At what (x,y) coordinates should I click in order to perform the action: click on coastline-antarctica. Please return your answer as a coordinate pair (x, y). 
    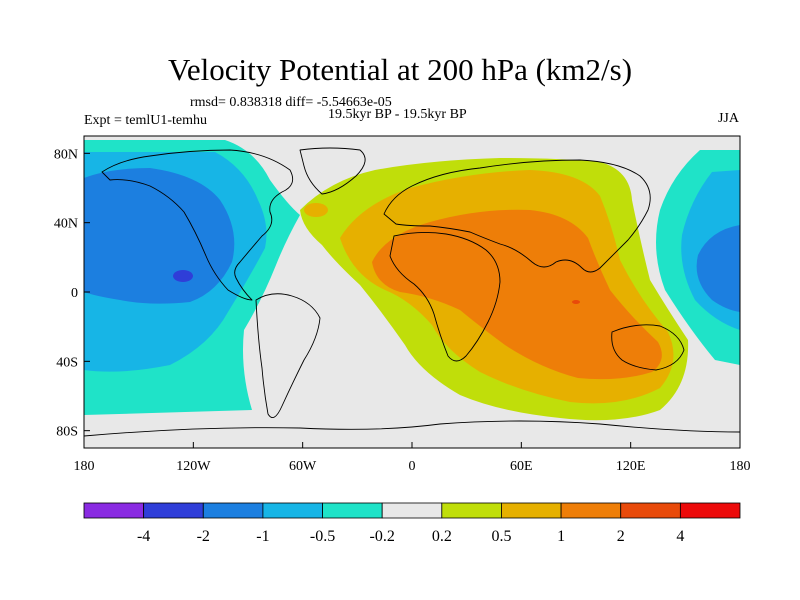
    Looking at the image, I should click on (412, 428).